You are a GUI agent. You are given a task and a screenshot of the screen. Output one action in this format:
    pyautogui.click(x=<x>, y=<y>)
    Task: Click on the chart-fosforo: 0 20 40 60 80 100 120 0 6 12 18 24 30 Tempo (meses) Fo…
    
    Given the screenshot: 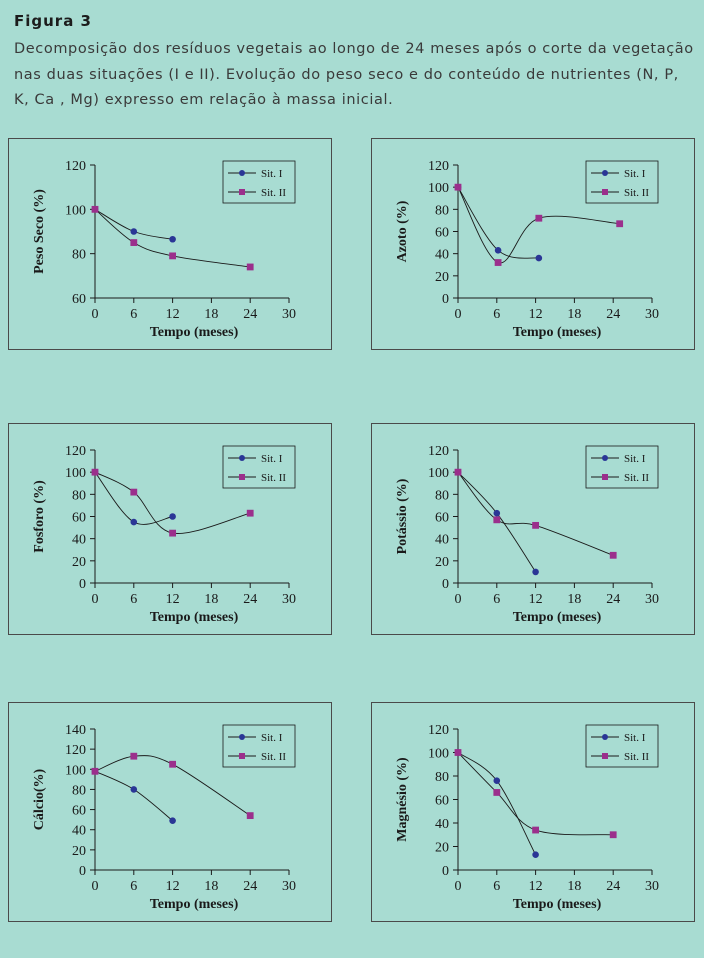 What is the action you would take?
    pyautogui.click(x=170, y=529)
    